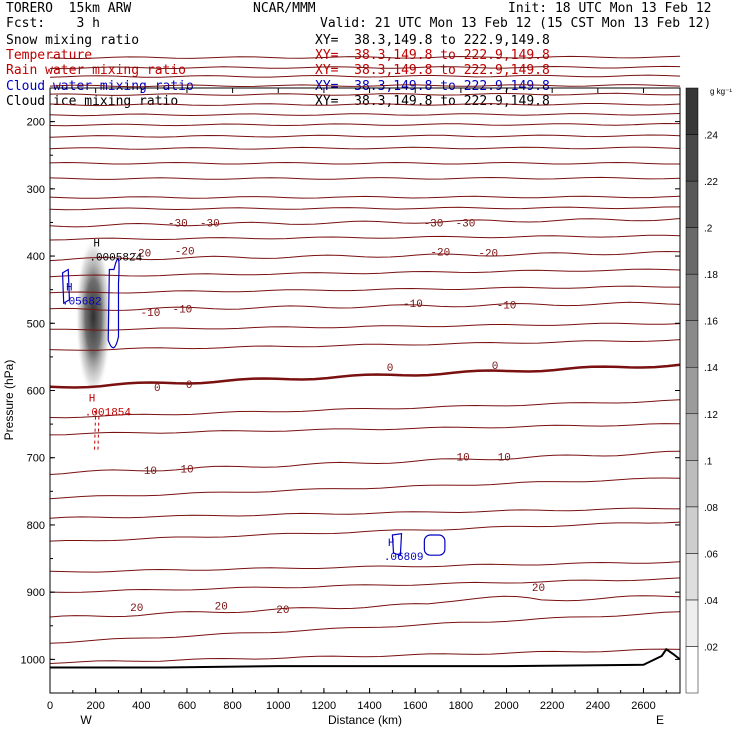 This screenshot has width=740, height=740. What do you see at coordinates (53, 23) in the screenshot?
I see `forecast-hour: Fcst: 3 h` at bounding box center [53, 23].